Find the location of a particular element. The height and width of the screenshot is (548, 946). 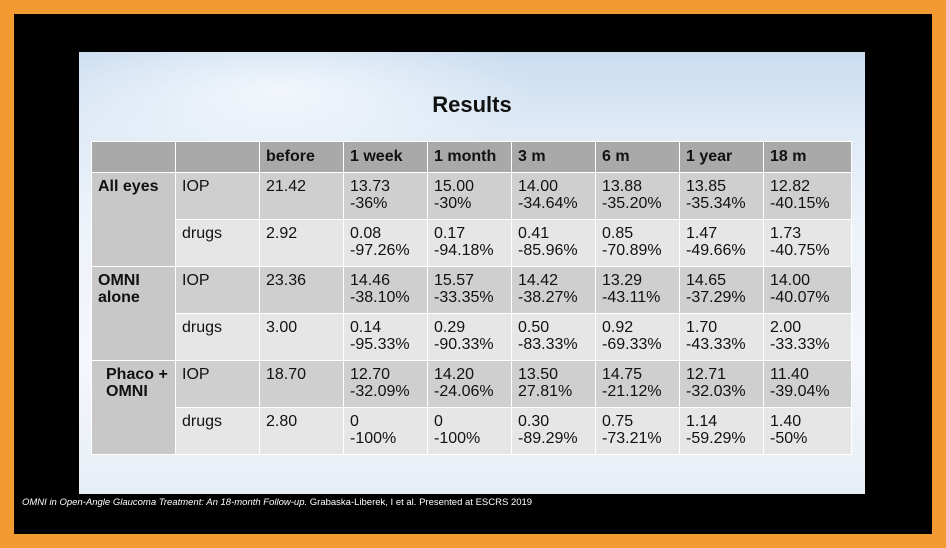

value-number: 12.71 is located at coordinates (706, 374).